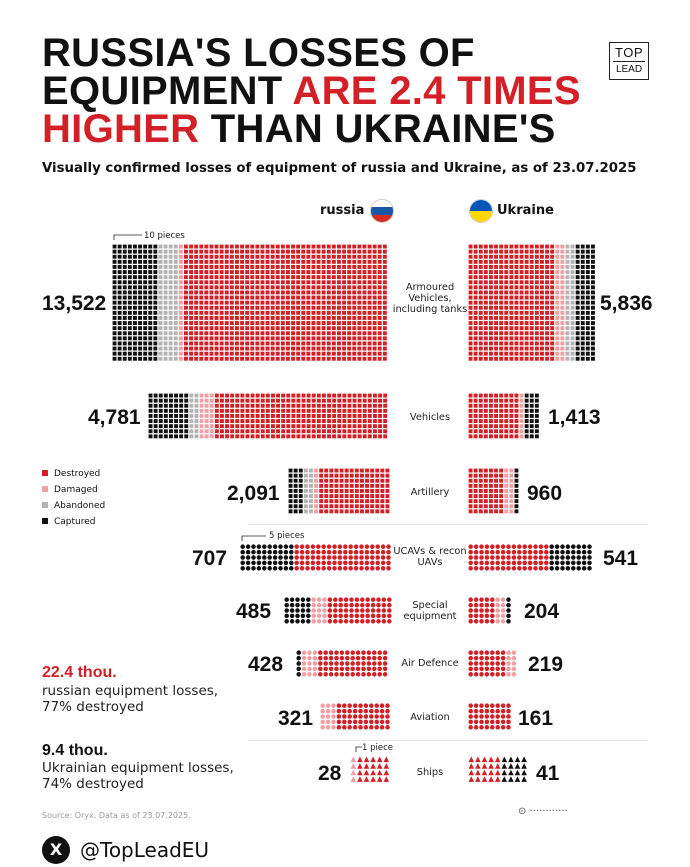 The height and width of the screenshot is (867, 690). I want to click on category-ucav: UCAVs & recon UAVs, so click(430, 557).